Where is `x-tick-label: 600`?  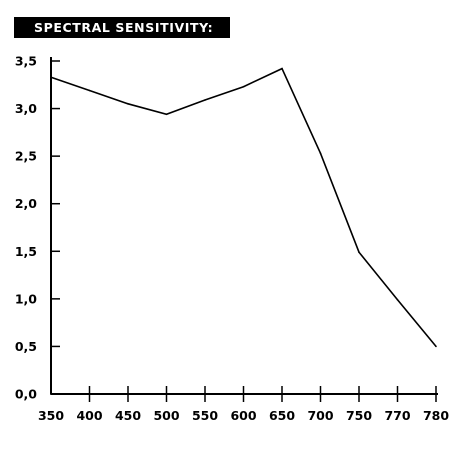
x-tick-label: 600 is located at coordinates (243, 415).